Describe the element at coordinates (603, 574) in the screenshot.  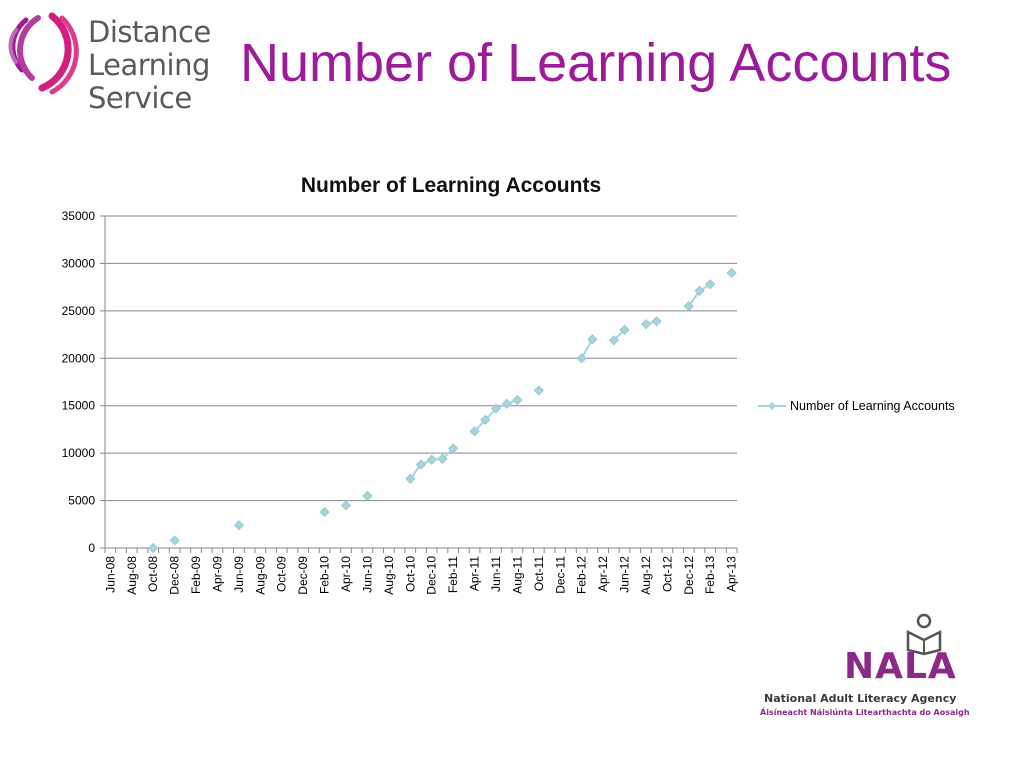
I see `x-tick-label: Apr-12` at that location.